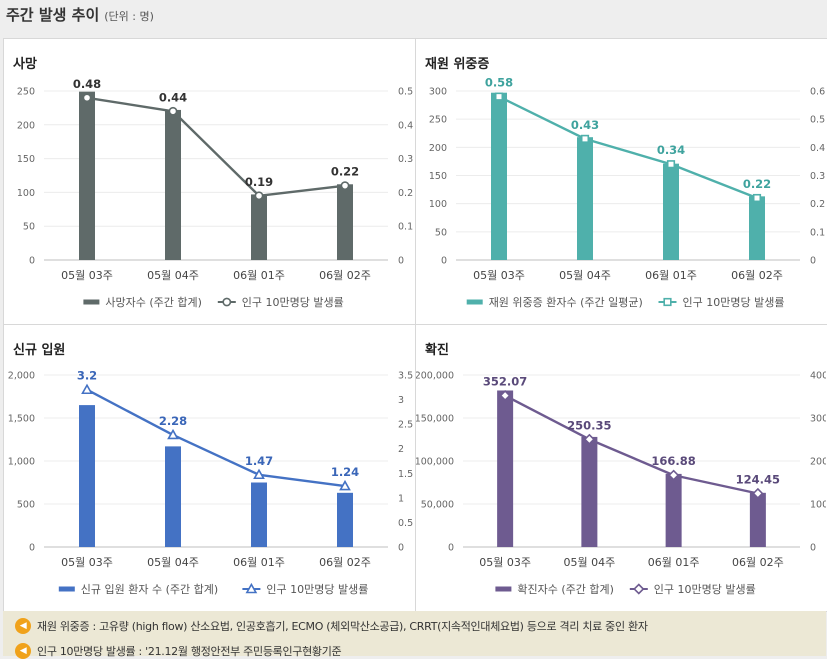 The height and width of the screenshot is (659, 827). I want to click on right-axis-tick-label: 0.2, so click(405, 193).